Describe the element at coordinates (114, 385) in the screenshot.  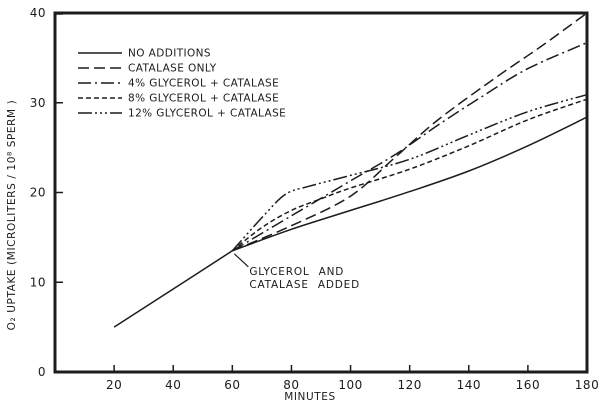
I see `x-tick-label: 20` at that location.